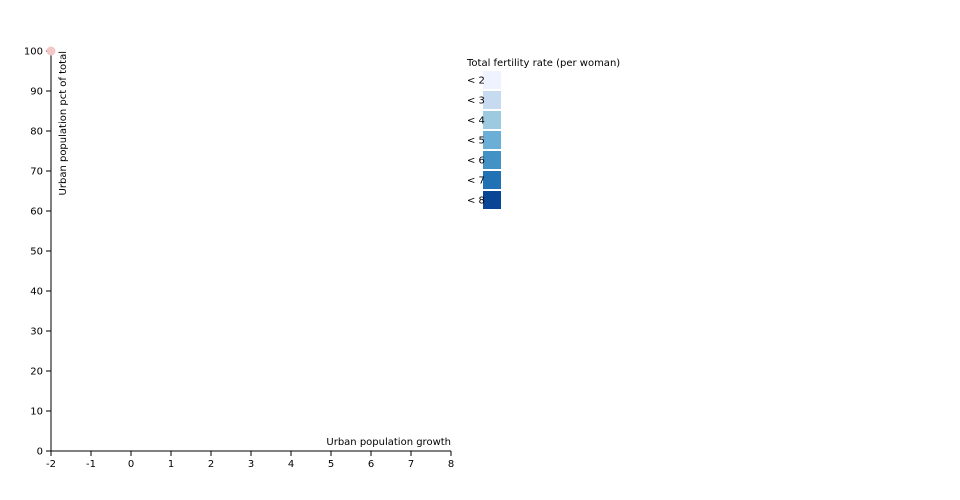 This screenshot has width=960, height=500. Describe the element at coordinates (131, 464) in the screenshot. I see `x-tick-label: 0` at that location.